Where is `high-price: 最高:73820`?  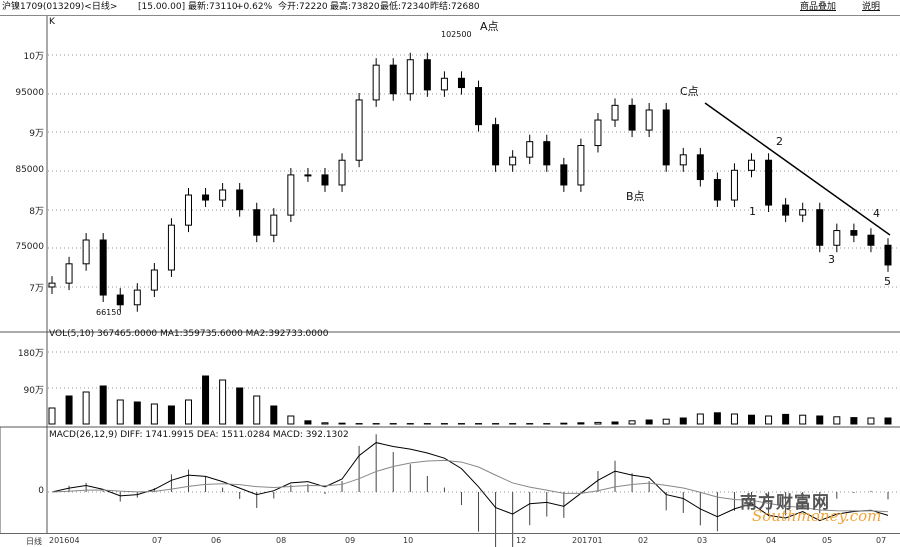 high-price: 最高:73820 is located at coordinates (355, 7).